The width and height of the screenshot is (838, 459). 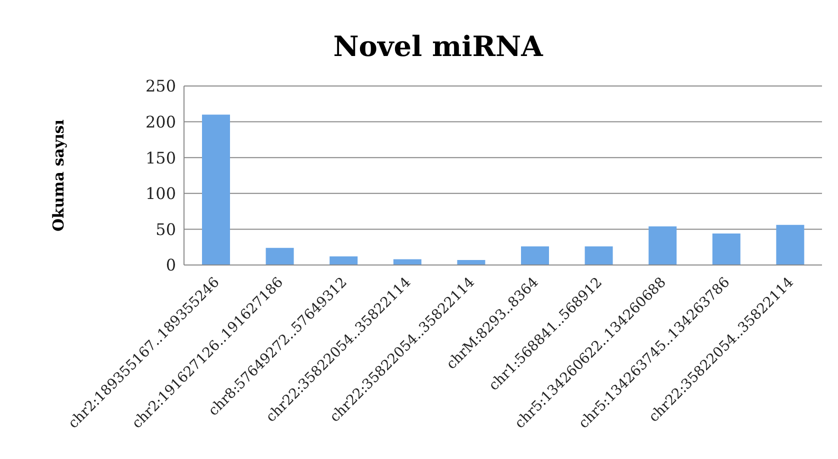 I want to click on y-tick-label: 50, so click(x=166, y=229).